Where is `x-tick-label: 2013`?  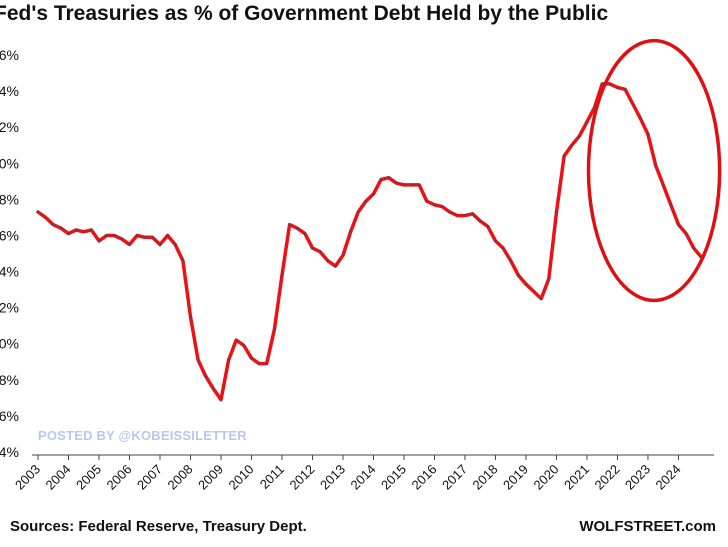 x-tick-label: 2013 is located at coordinates (332, 477).